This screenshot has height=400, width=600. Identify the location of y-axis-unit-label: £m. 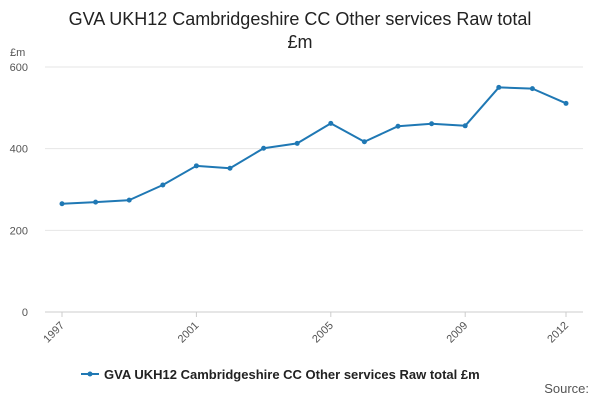
(17, 53).